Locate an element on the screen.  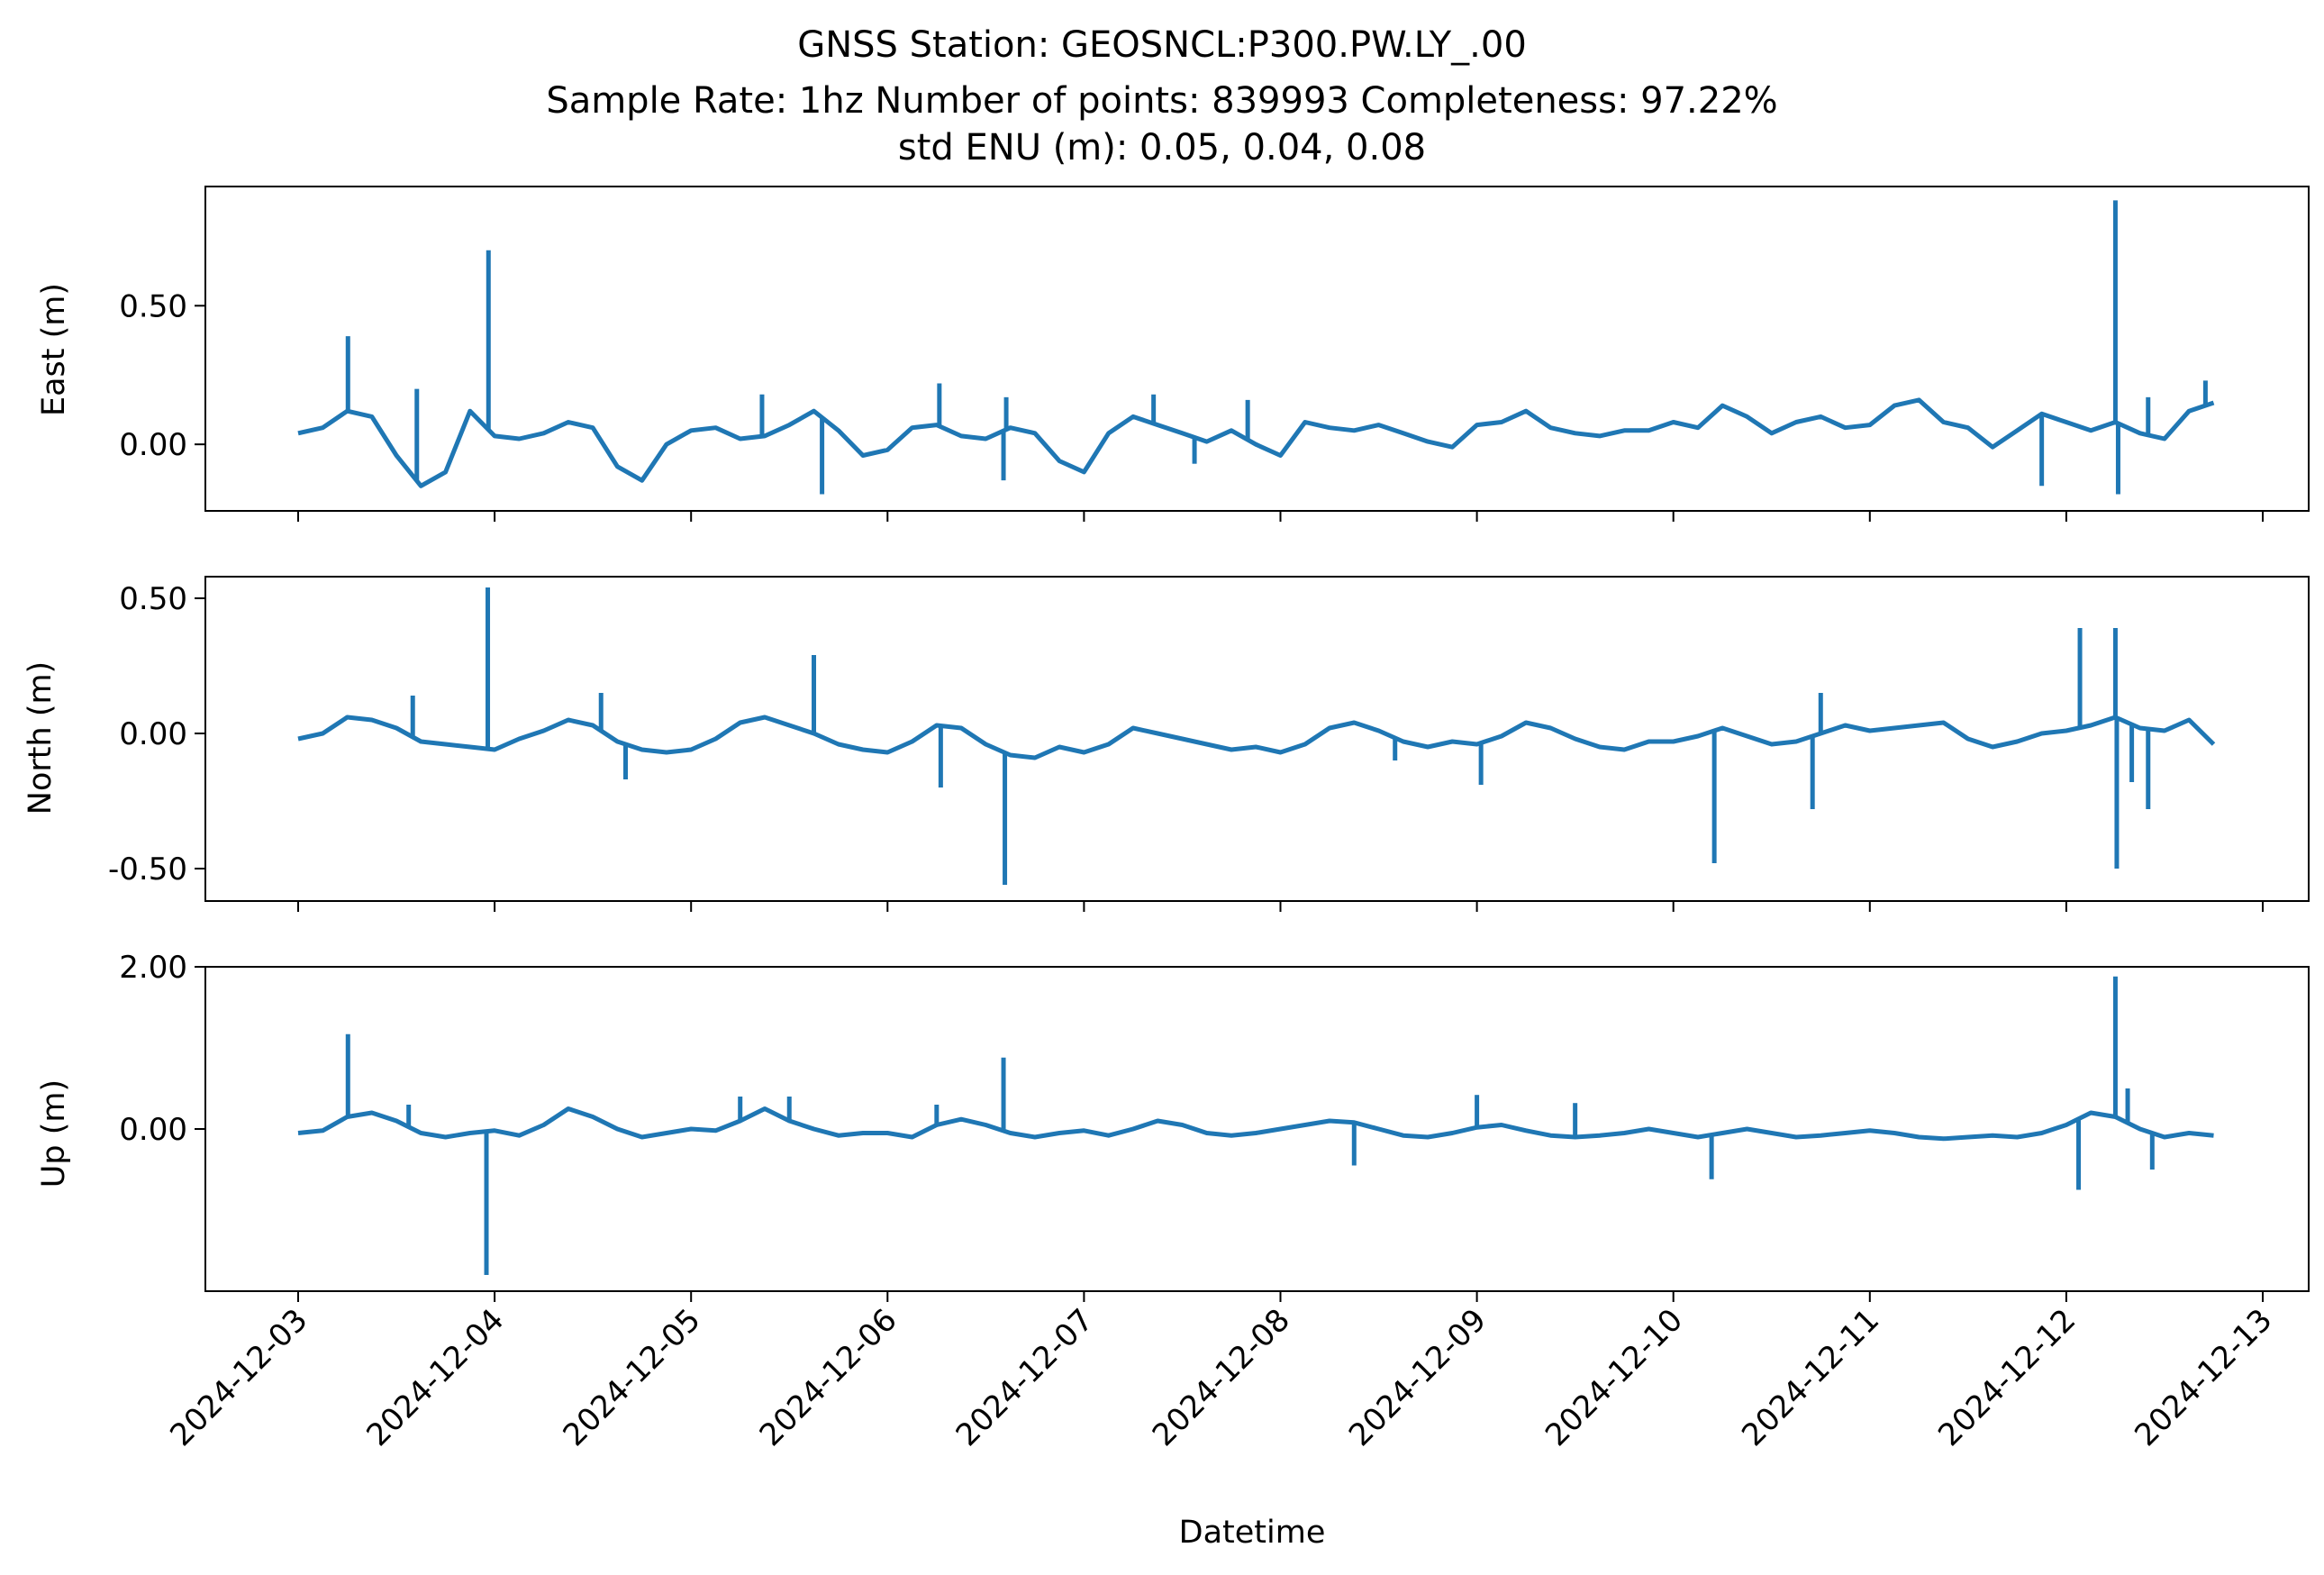
y-tick-label-up: 2.00 is located at coordinates (153, 968).